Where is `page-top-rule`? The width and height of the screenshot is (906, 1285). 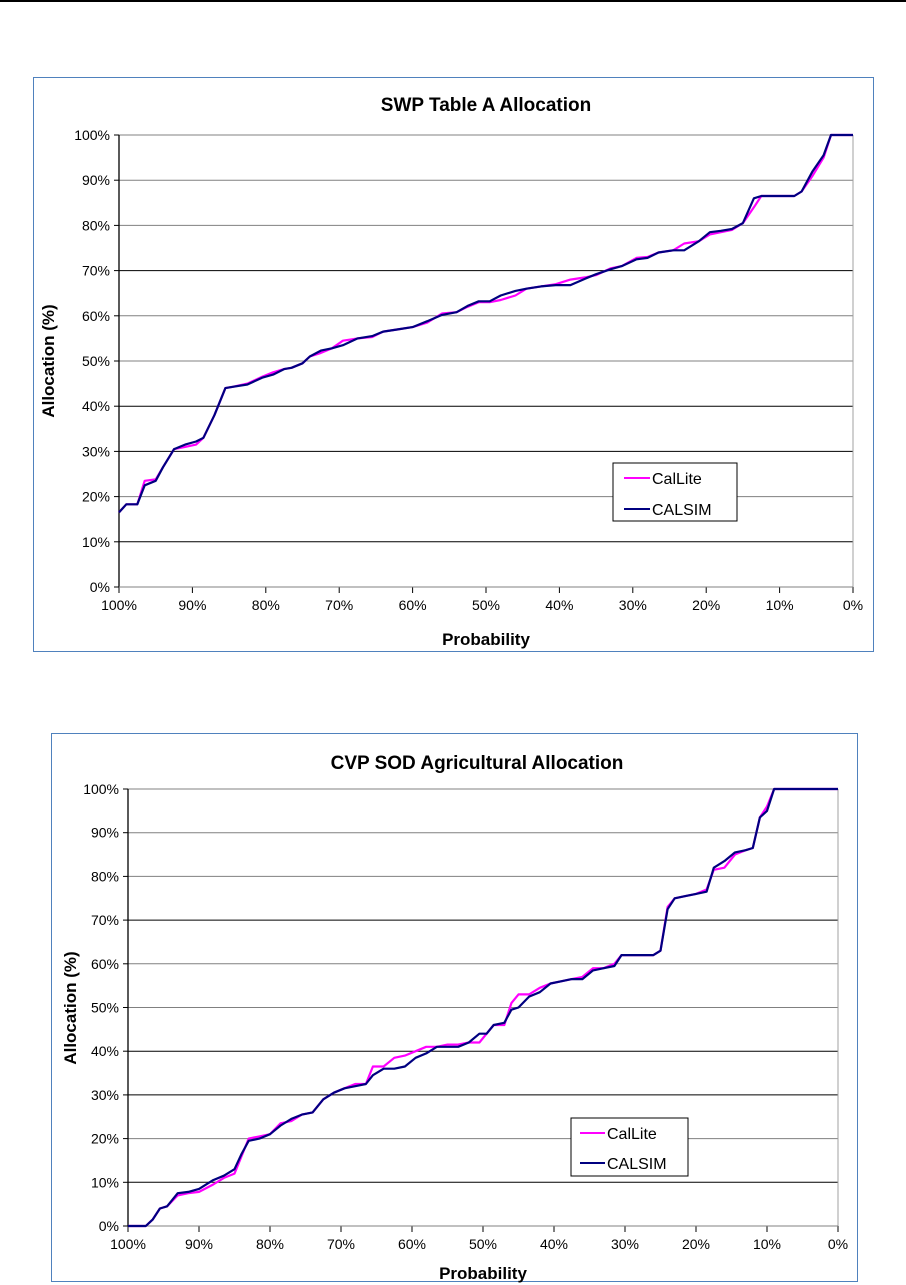
page-top-rule is located at coordinates (453, 1).